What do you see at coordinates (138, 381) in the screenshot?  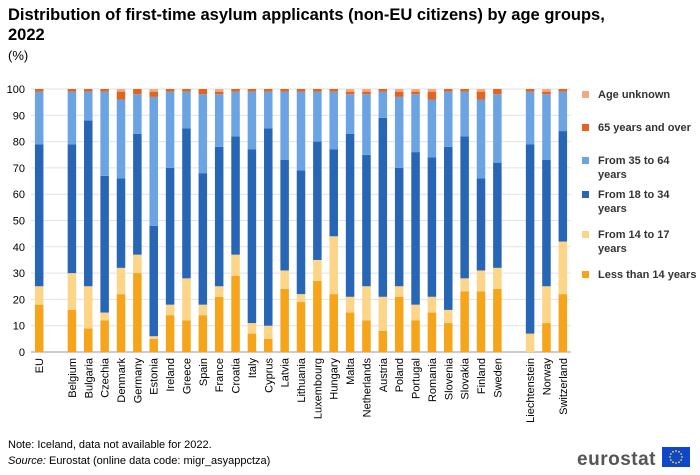 I see `x-tick-label: Germany` at bounding box center [138, 381].